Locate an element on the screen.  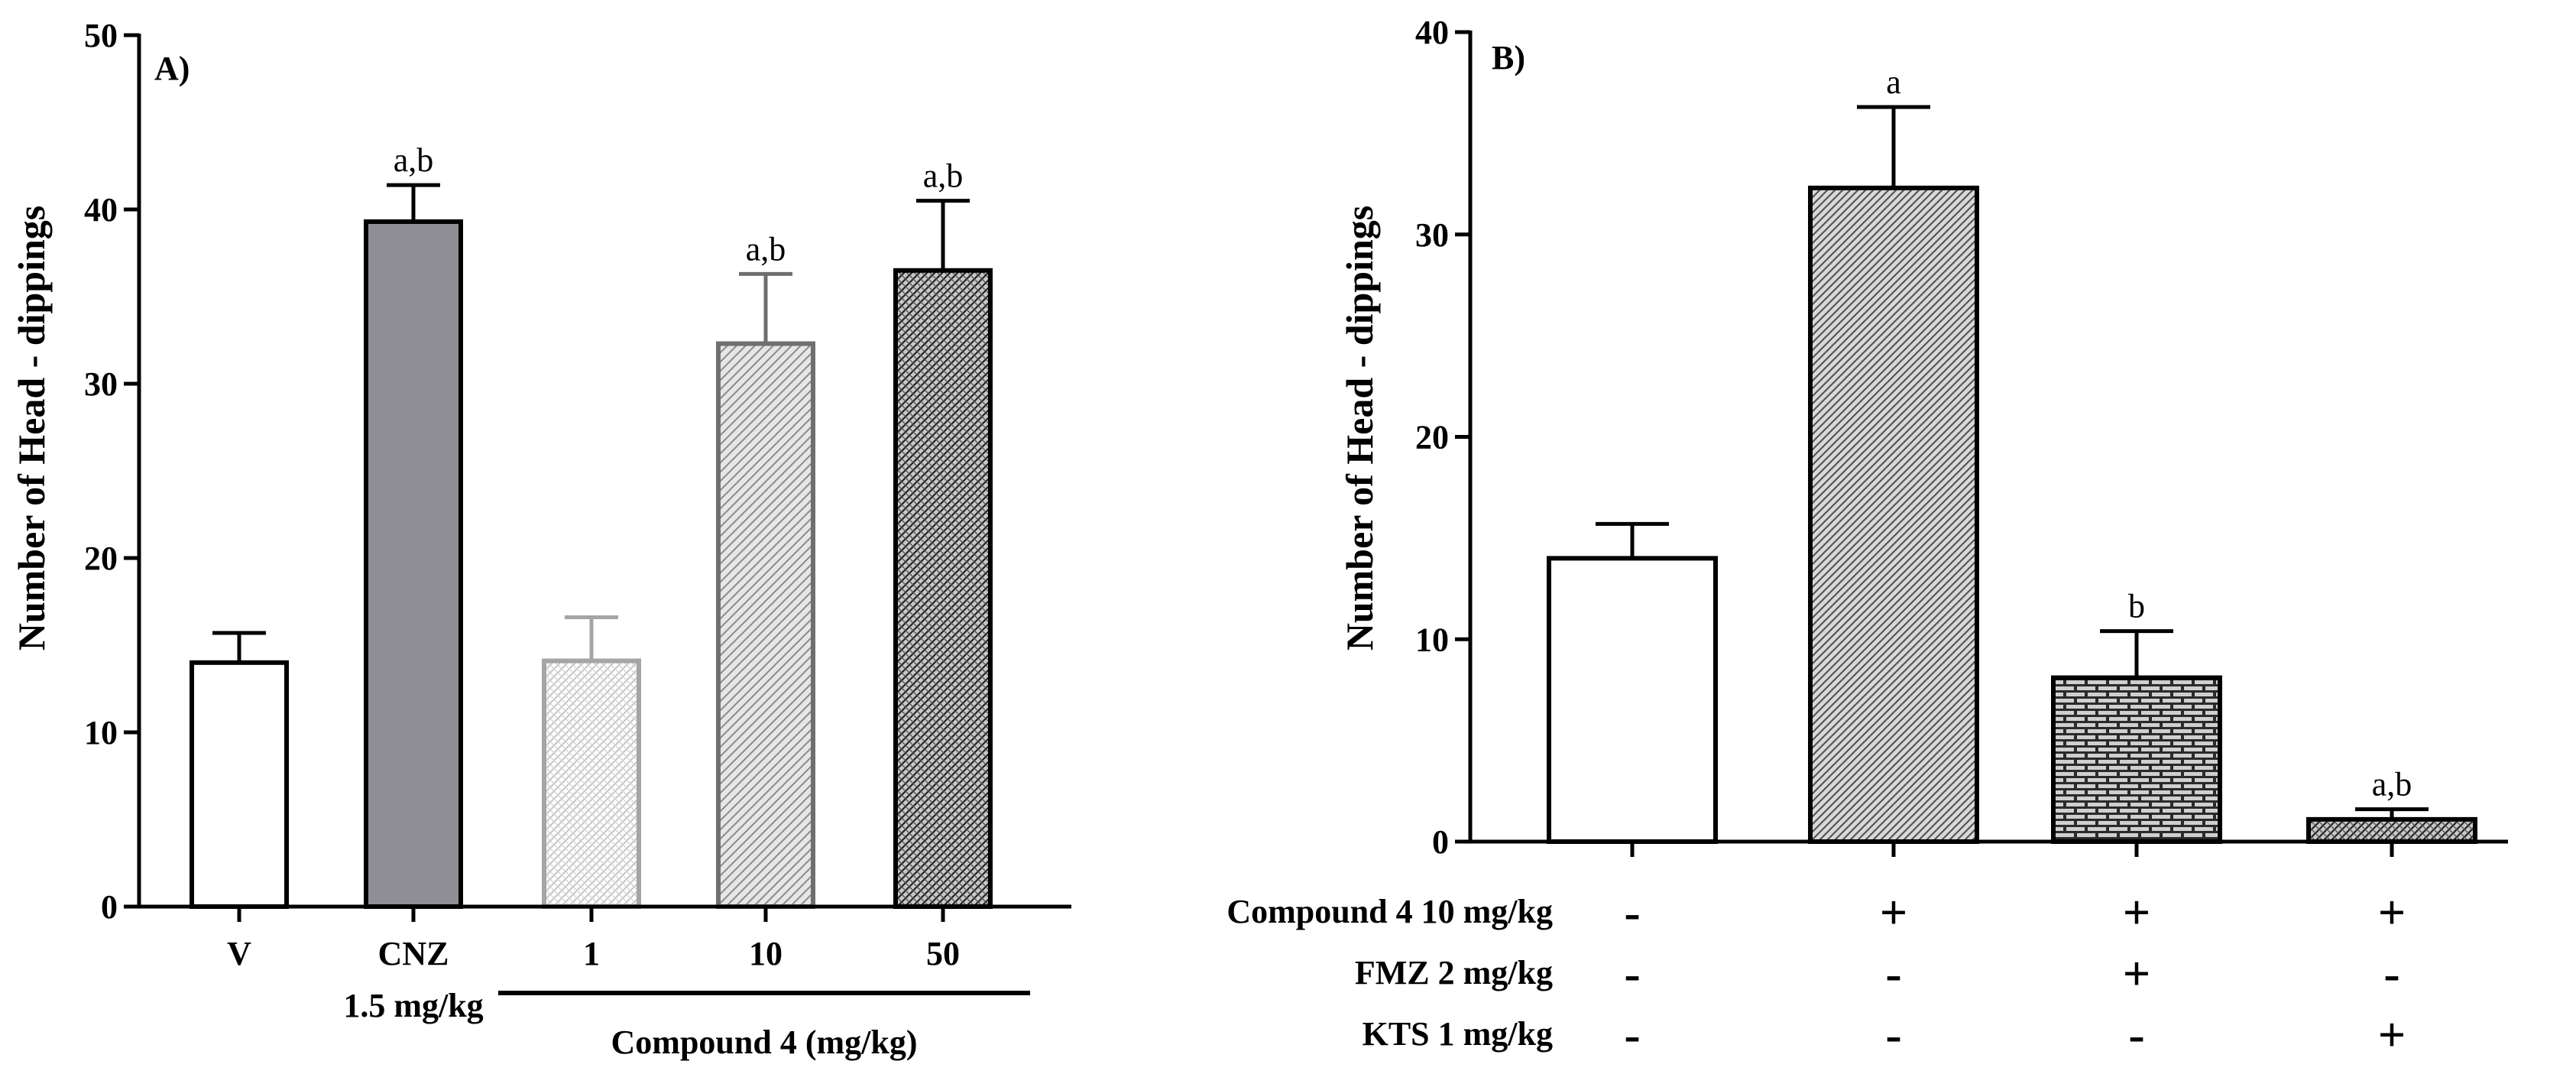
x-category-label: 50 is located at coordinates (943, 953).